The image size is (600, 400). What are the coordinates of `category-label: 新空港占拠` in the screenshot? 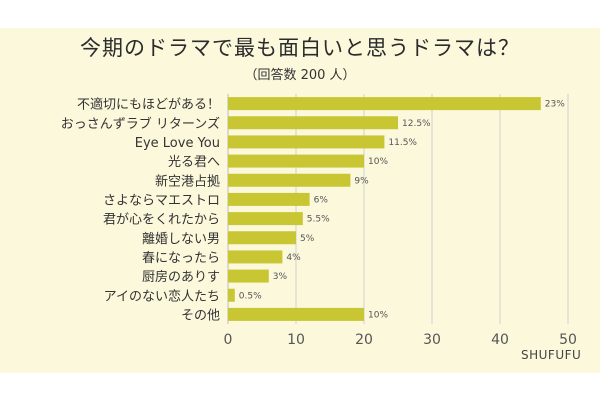 It's located at (187, 181).